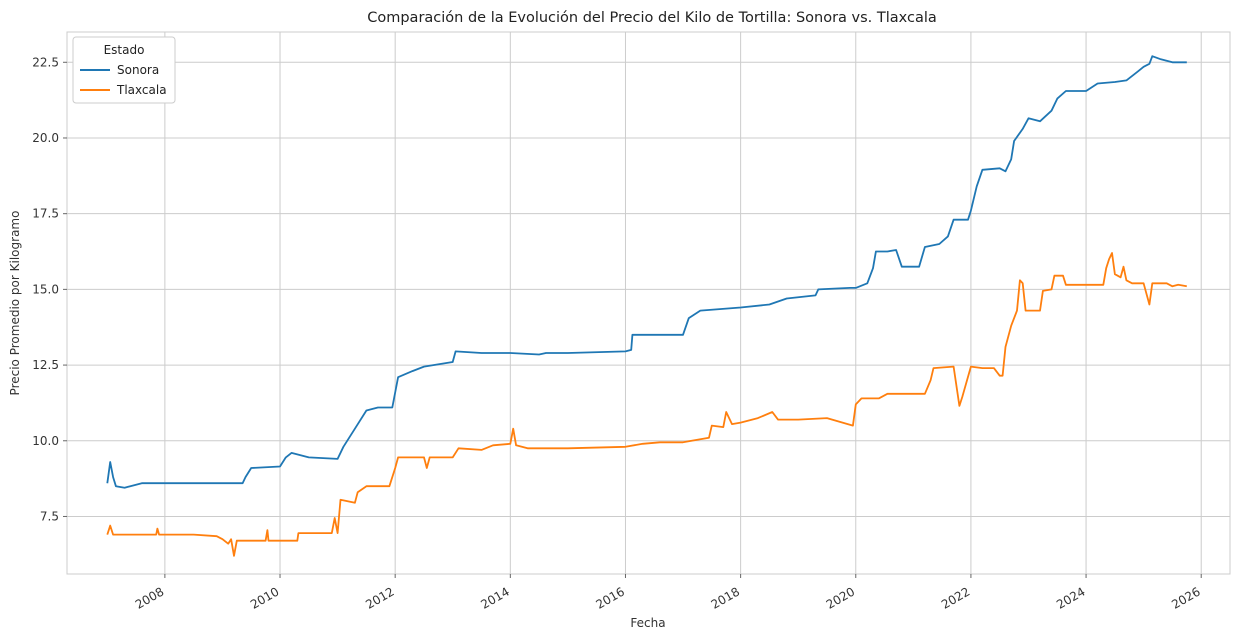 This screenshot has width=1238, height=641. I want to click on y-tick-label: 10.0, so click(45, 441).